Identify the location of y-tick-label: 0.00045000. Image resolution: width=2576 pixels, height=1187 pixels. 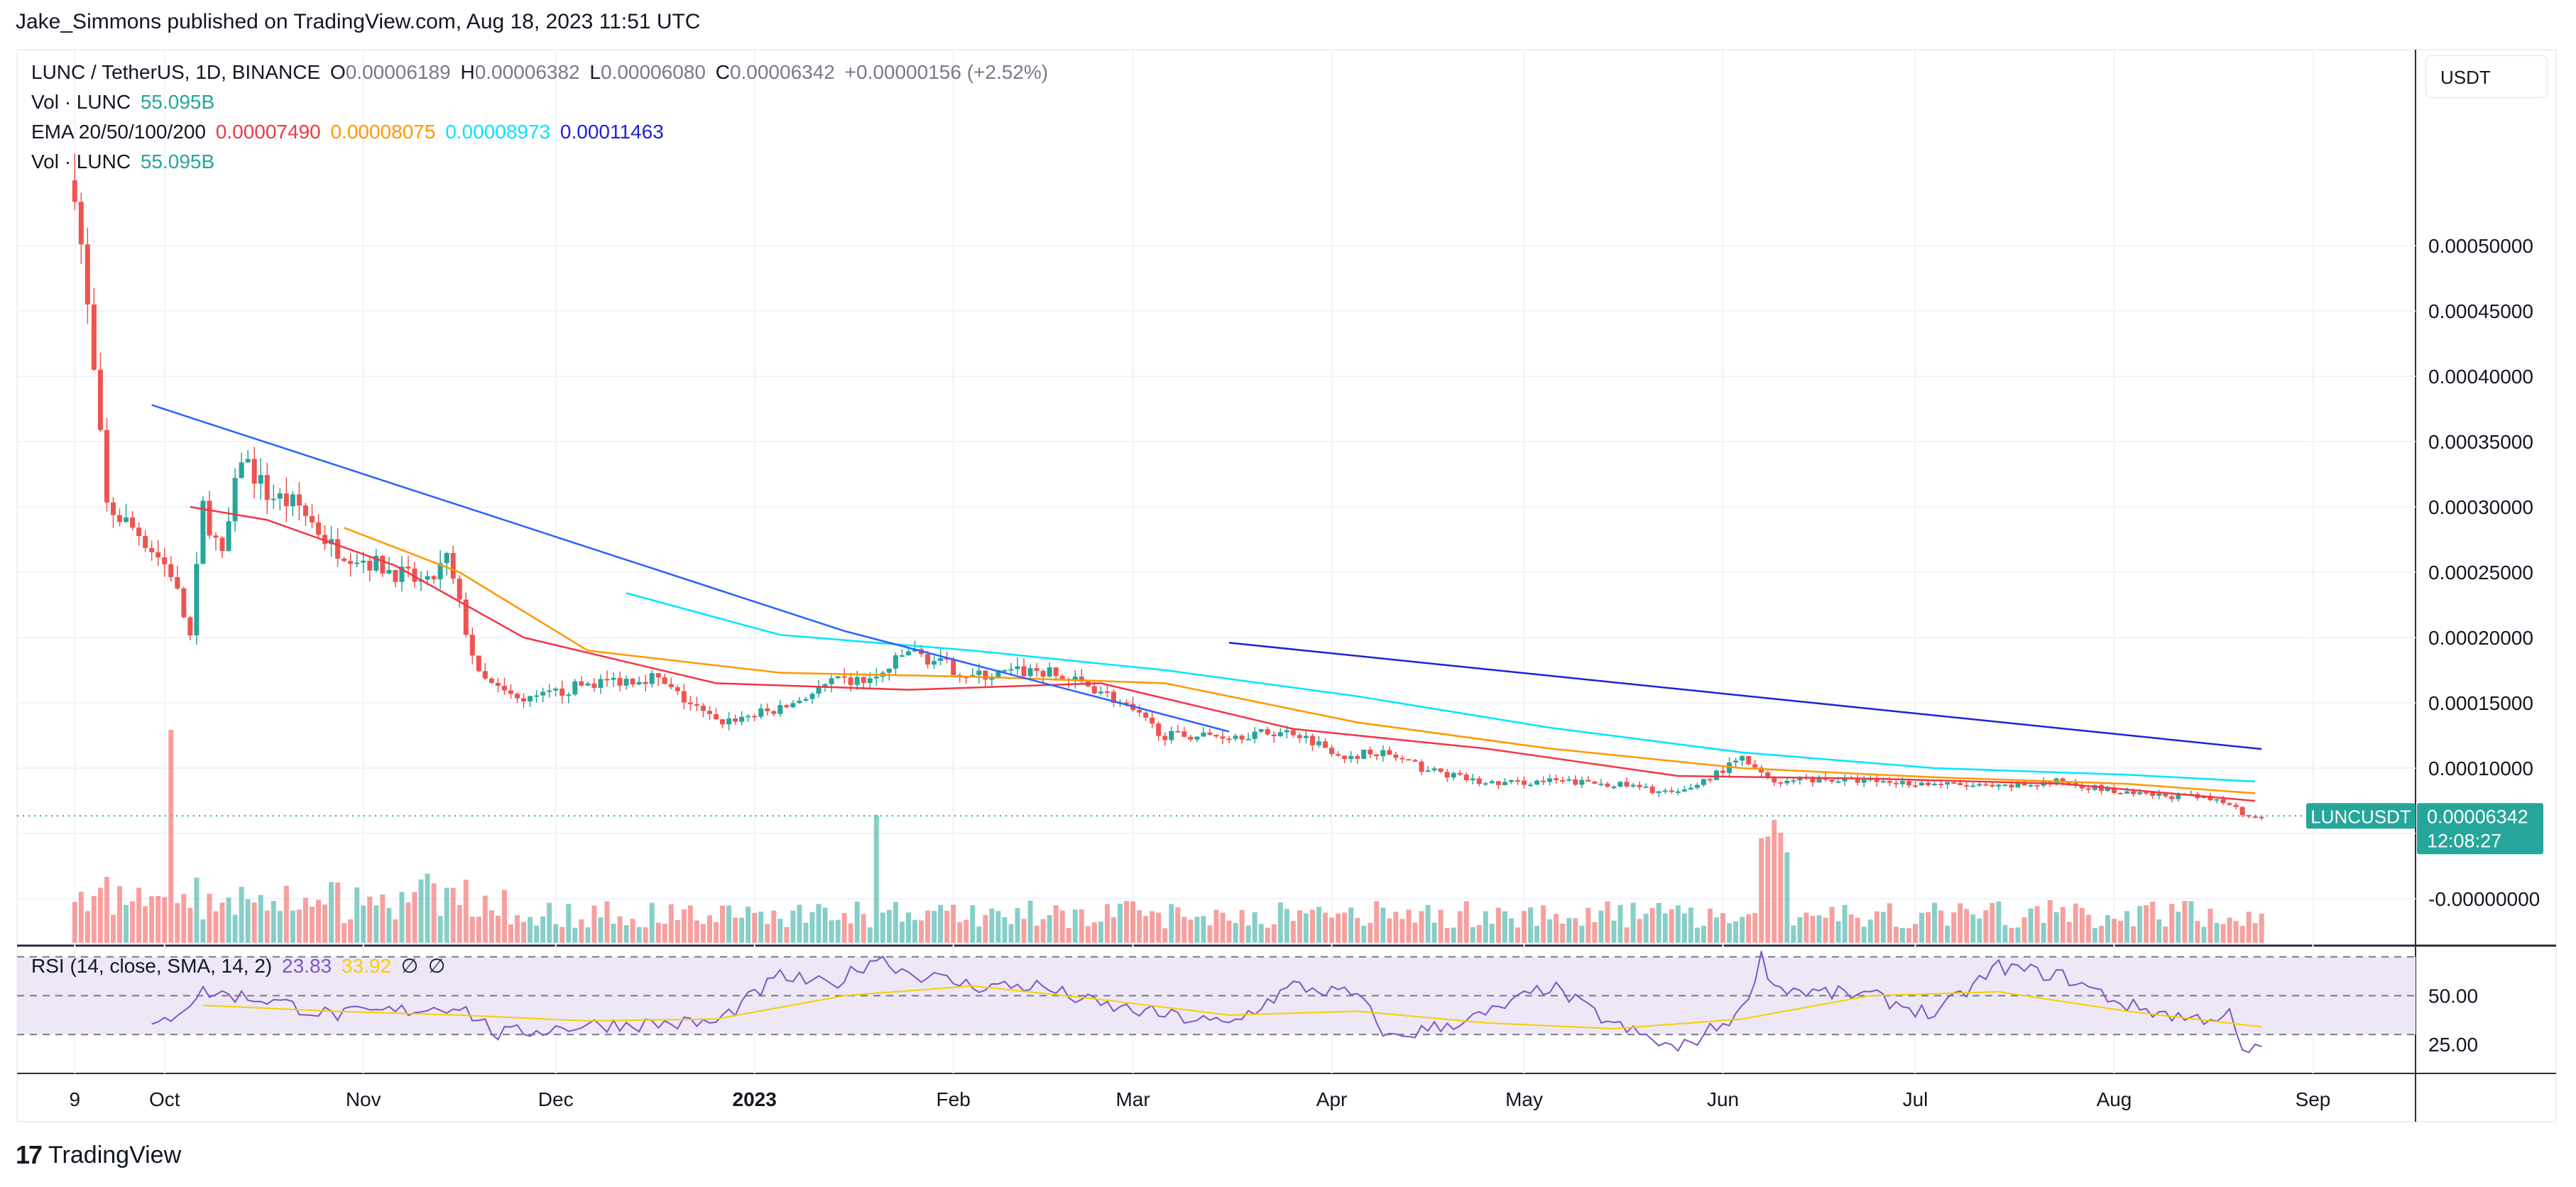
(2480, 311).